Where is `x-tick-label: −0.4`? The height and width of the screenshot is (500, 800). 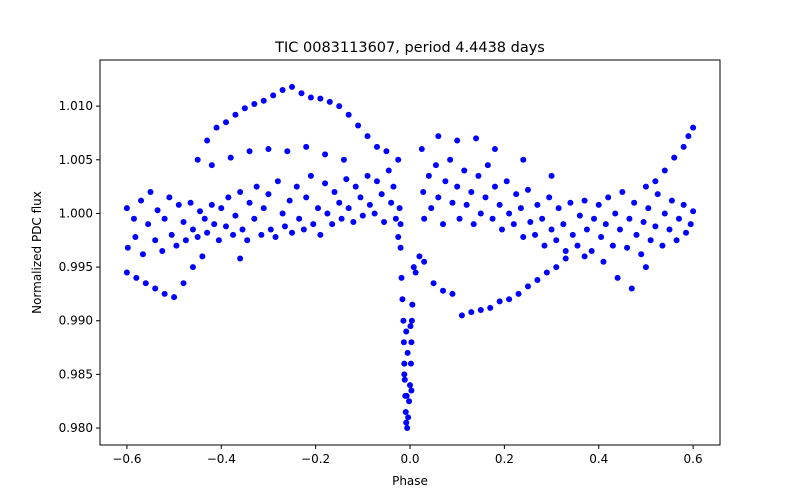 x-tick-label: −0.4 is located at coordinates (221, 459).